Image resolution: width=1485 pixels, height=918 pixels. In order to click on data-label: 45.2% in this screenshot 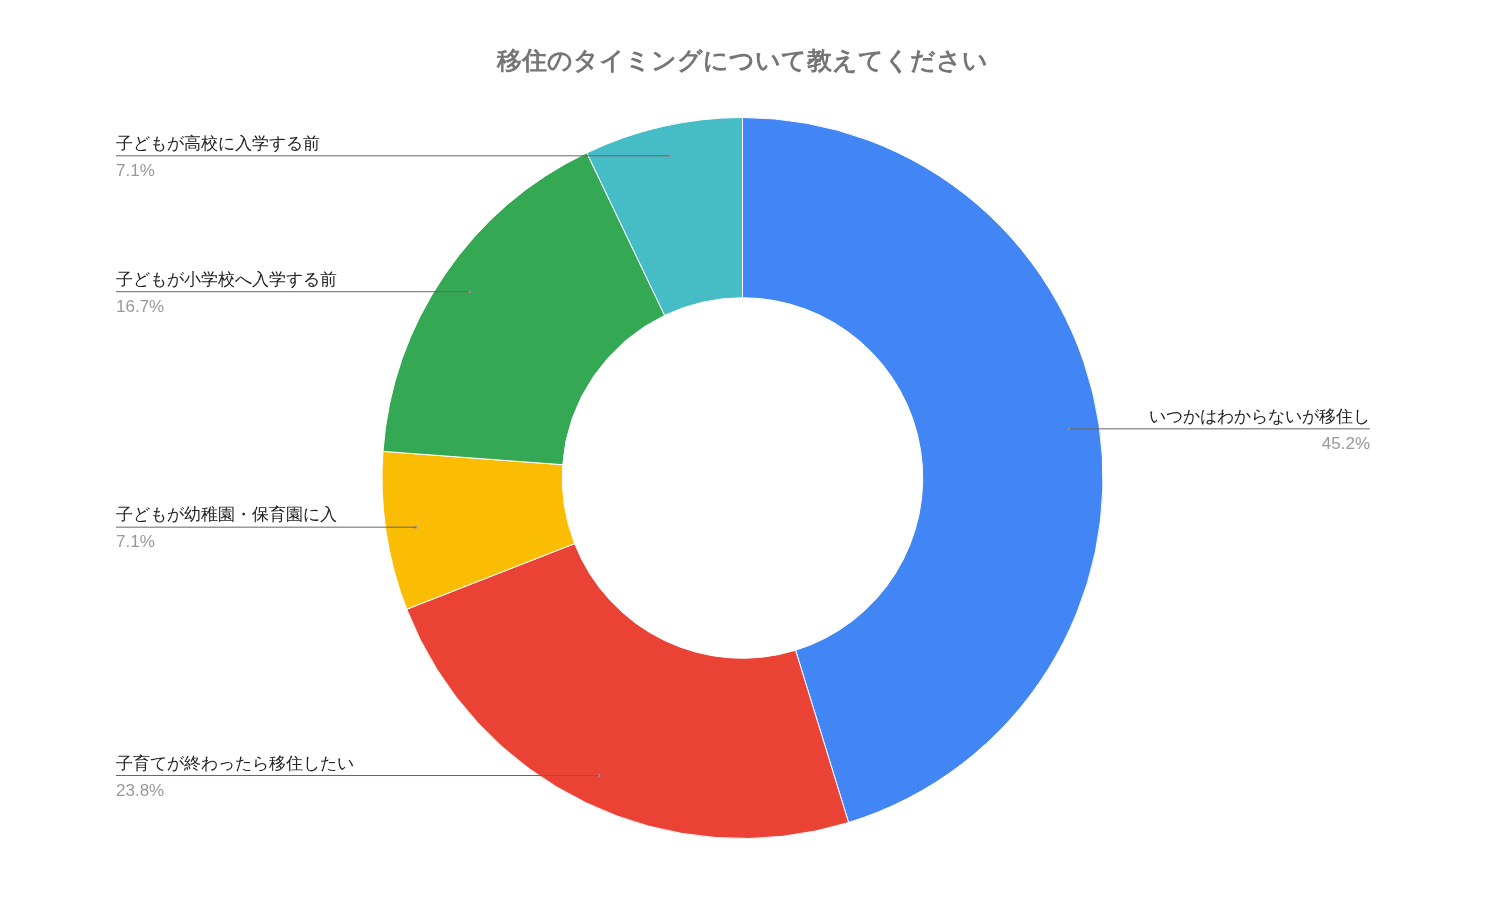, I will do `click(1345, 443)`.